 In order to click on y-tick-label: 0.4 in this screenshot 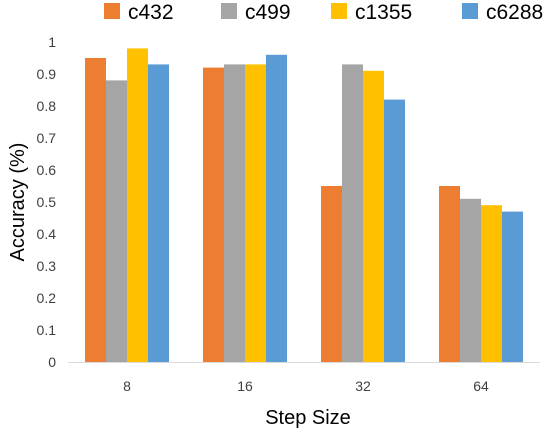, I will do `click(47, 234)`.